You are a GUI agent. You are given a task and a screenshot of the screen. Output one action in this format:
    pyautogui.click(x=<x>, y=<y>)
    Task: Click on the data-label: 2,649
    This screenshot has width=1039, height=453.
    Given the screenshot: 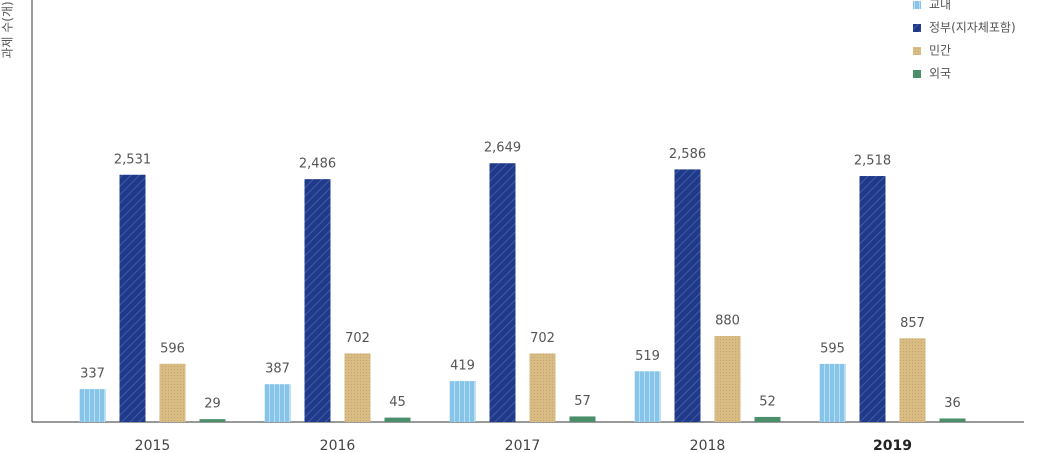 What is the action you would take?
    pyautogui.click(x=502, y=148)
    